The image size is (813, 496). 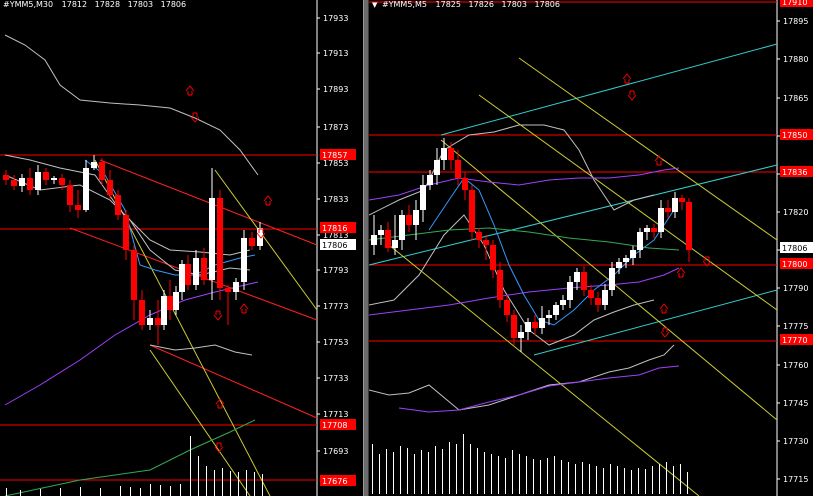 What do you see at coordinates (176, 301) in the screenshot?
I see `left-candle-22-body` at bounding box center [176, 301].